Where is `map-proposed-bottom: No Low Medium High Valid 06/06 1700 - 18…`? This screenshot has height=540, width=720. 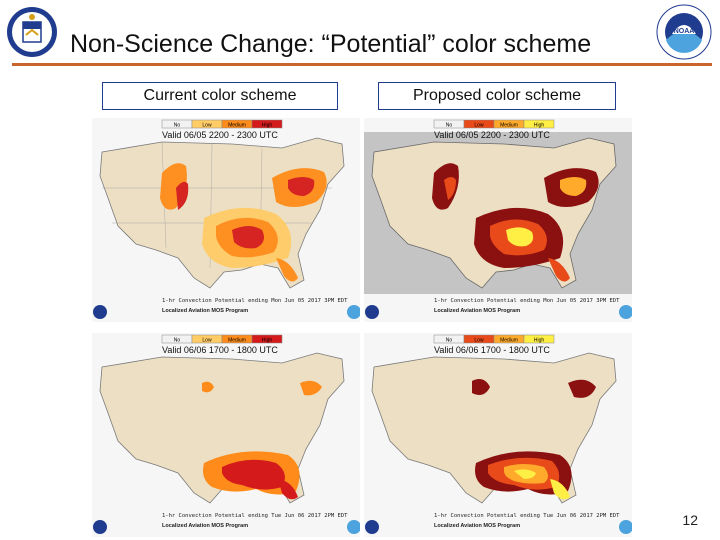 map-proposed-bottom: No Low Medium High Valid 06/06 1700 - 18… is located at coordinates (498, 435).